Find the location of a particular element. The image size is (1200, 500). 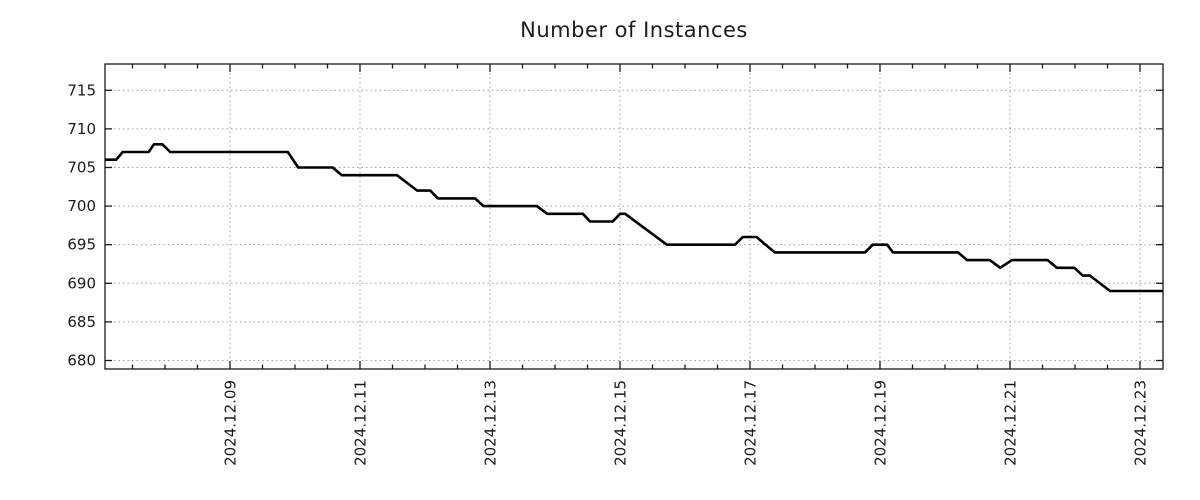

x-tick-label: 2024.12.21 is located at coordinates (1010, 423).